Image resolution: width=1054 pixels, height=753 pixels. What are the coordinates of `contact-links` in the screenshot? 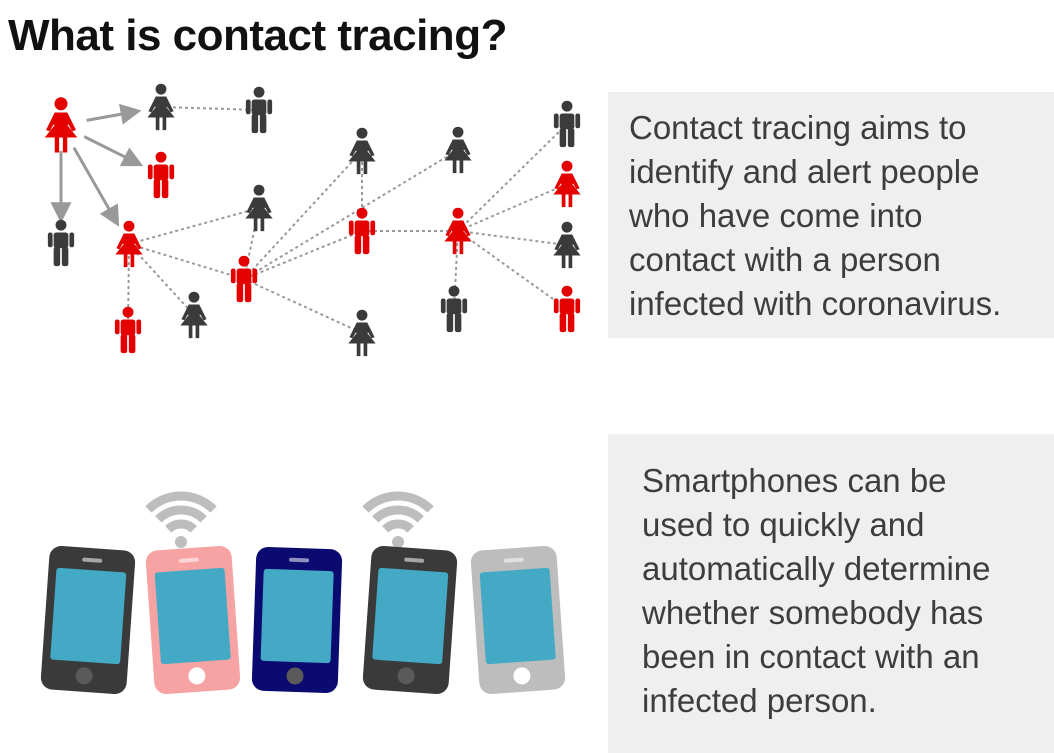 It's located at (347, 220).